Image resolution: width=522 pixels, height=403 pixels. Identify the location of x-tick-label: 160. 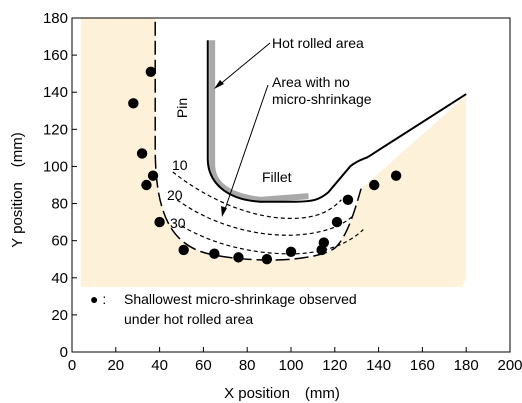
(422, 365).